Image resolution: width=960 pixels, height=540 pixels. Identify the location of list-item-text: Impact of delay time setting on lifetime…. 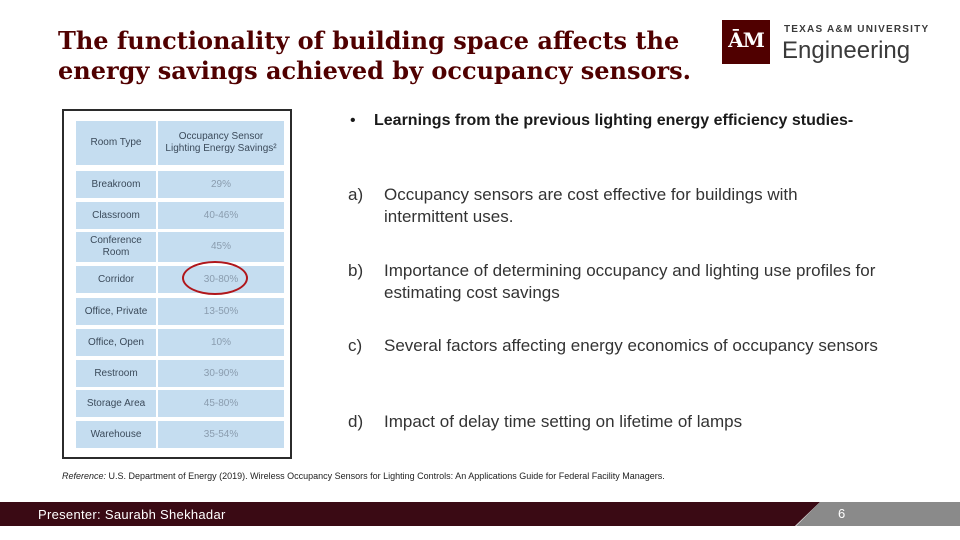
(563, 421).